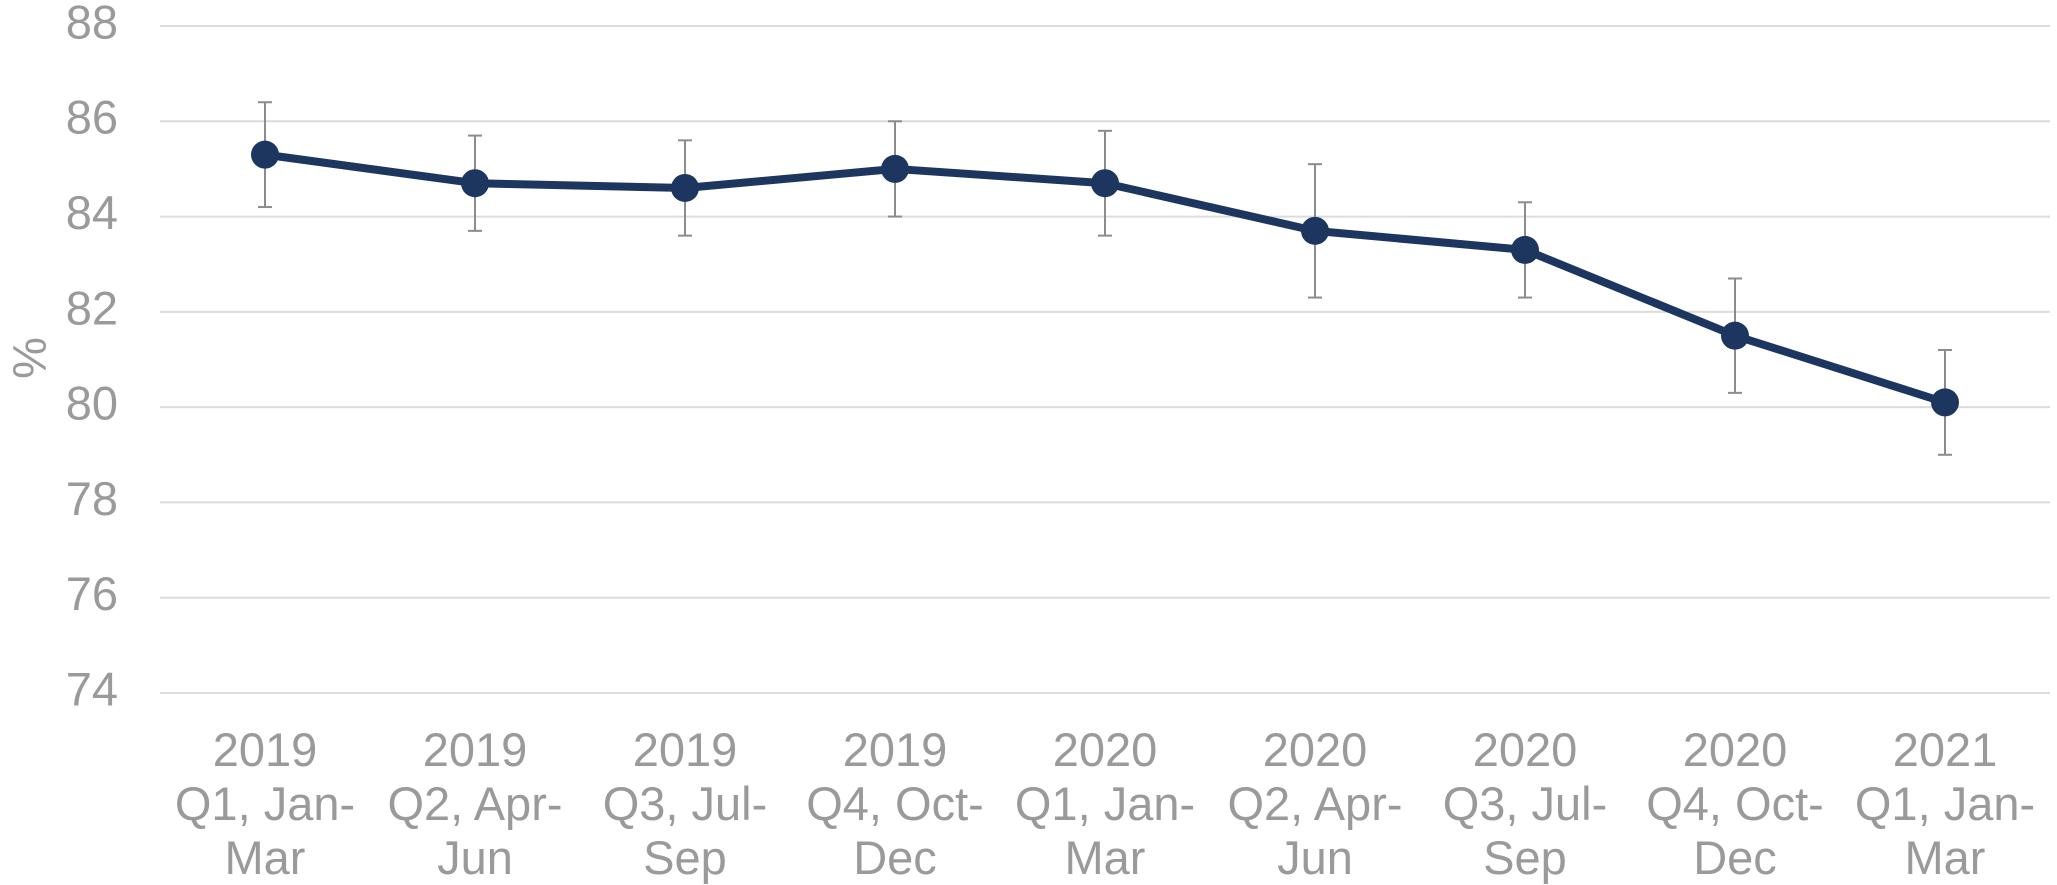  I want to click on y-tick-label: 86, so click(92, 117).